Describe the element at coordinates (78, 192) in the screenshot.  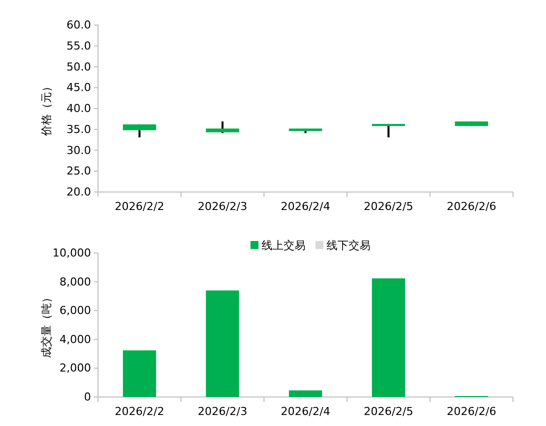
I see `y-tick-label: 20.0` at that location.